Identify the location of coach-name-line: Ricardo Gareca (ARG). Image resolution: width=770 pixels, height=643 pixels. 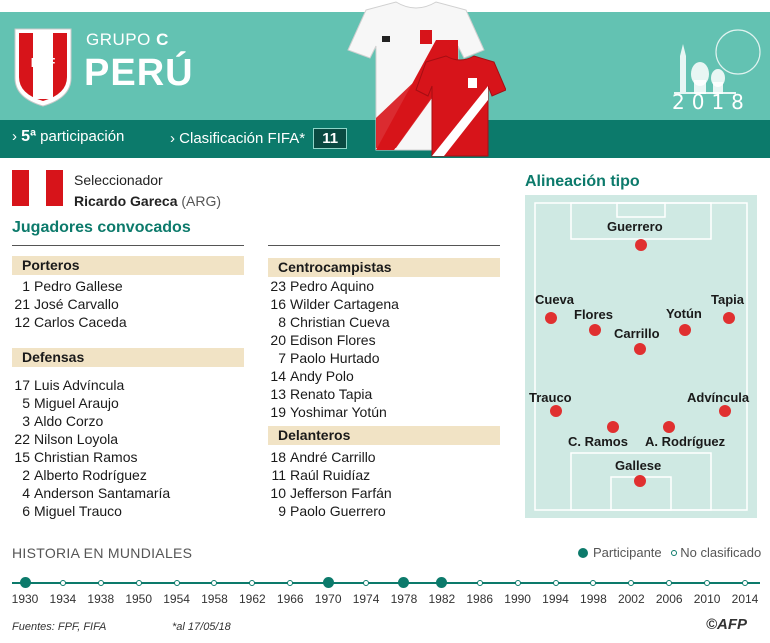
(147, 201).